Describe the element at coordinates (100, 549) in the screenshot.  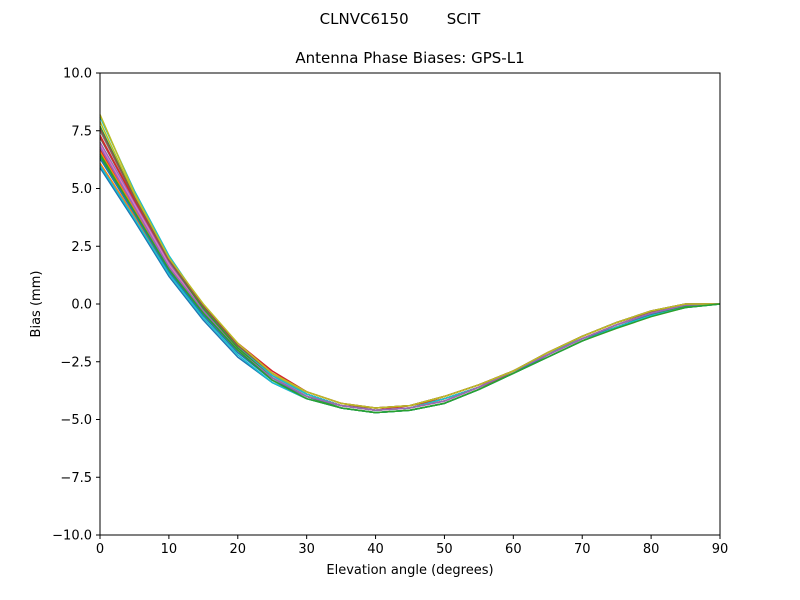
I see `x-tick-label: 0` at that location.